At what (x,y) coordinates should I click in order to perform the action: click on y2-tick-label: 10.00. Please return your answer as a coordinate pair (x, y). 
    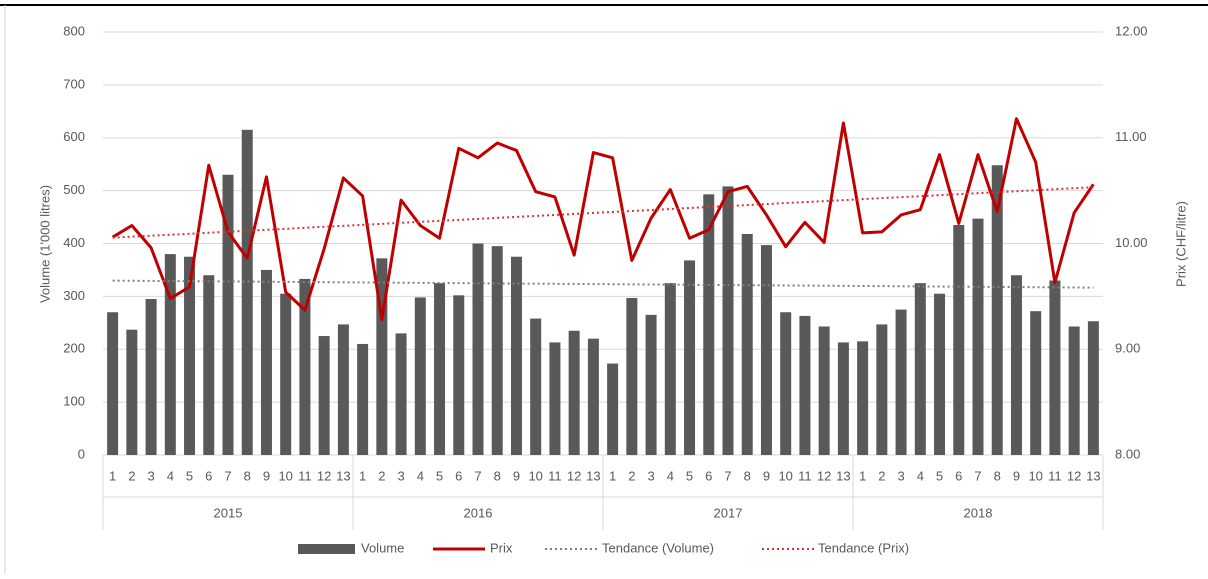
    Looking at the image, I should click on (1131, 242).